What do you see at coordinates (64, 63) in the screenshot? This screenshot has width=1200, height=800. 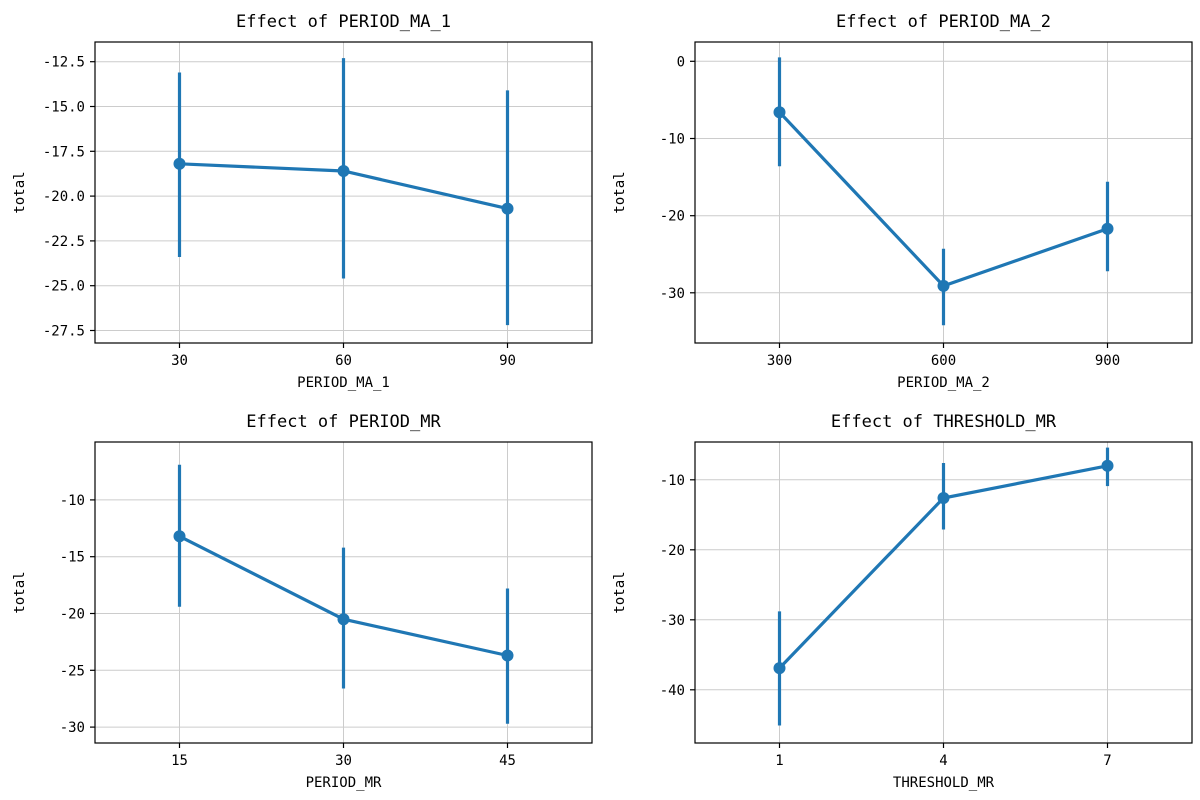 I see `y-tick-label: -12.5` at bounding box center [64, 63].